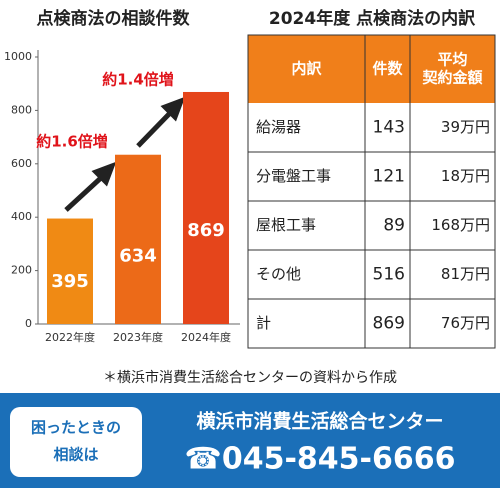 This screenshot has width=500, height=488. I want to click on table-cell: 給湯器, so click(278, 127).